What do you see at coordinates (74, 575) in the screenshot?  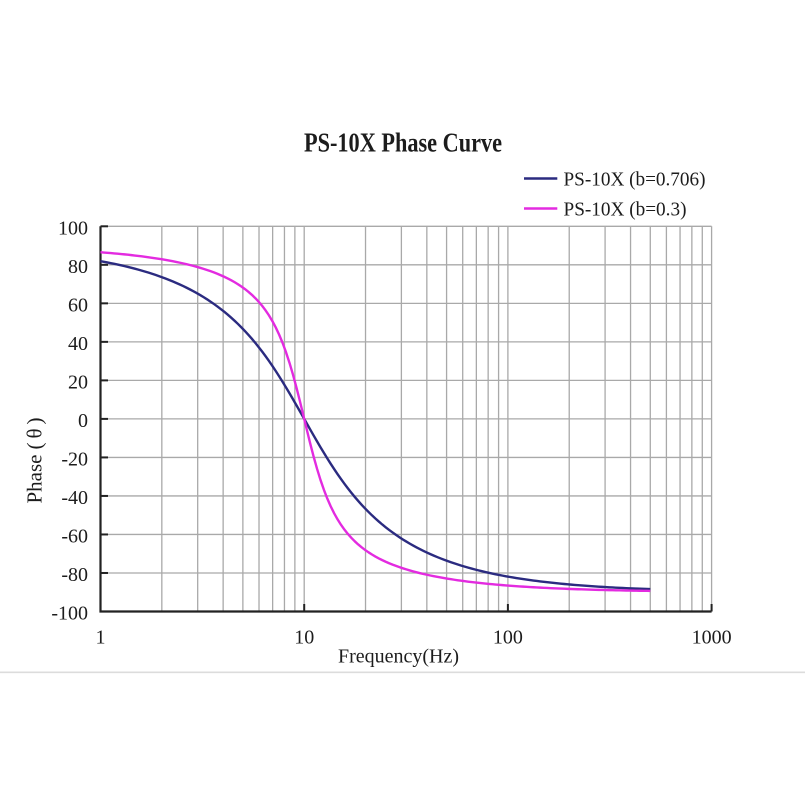 I see `svg-text: -80` at bounding box center [74, 575].